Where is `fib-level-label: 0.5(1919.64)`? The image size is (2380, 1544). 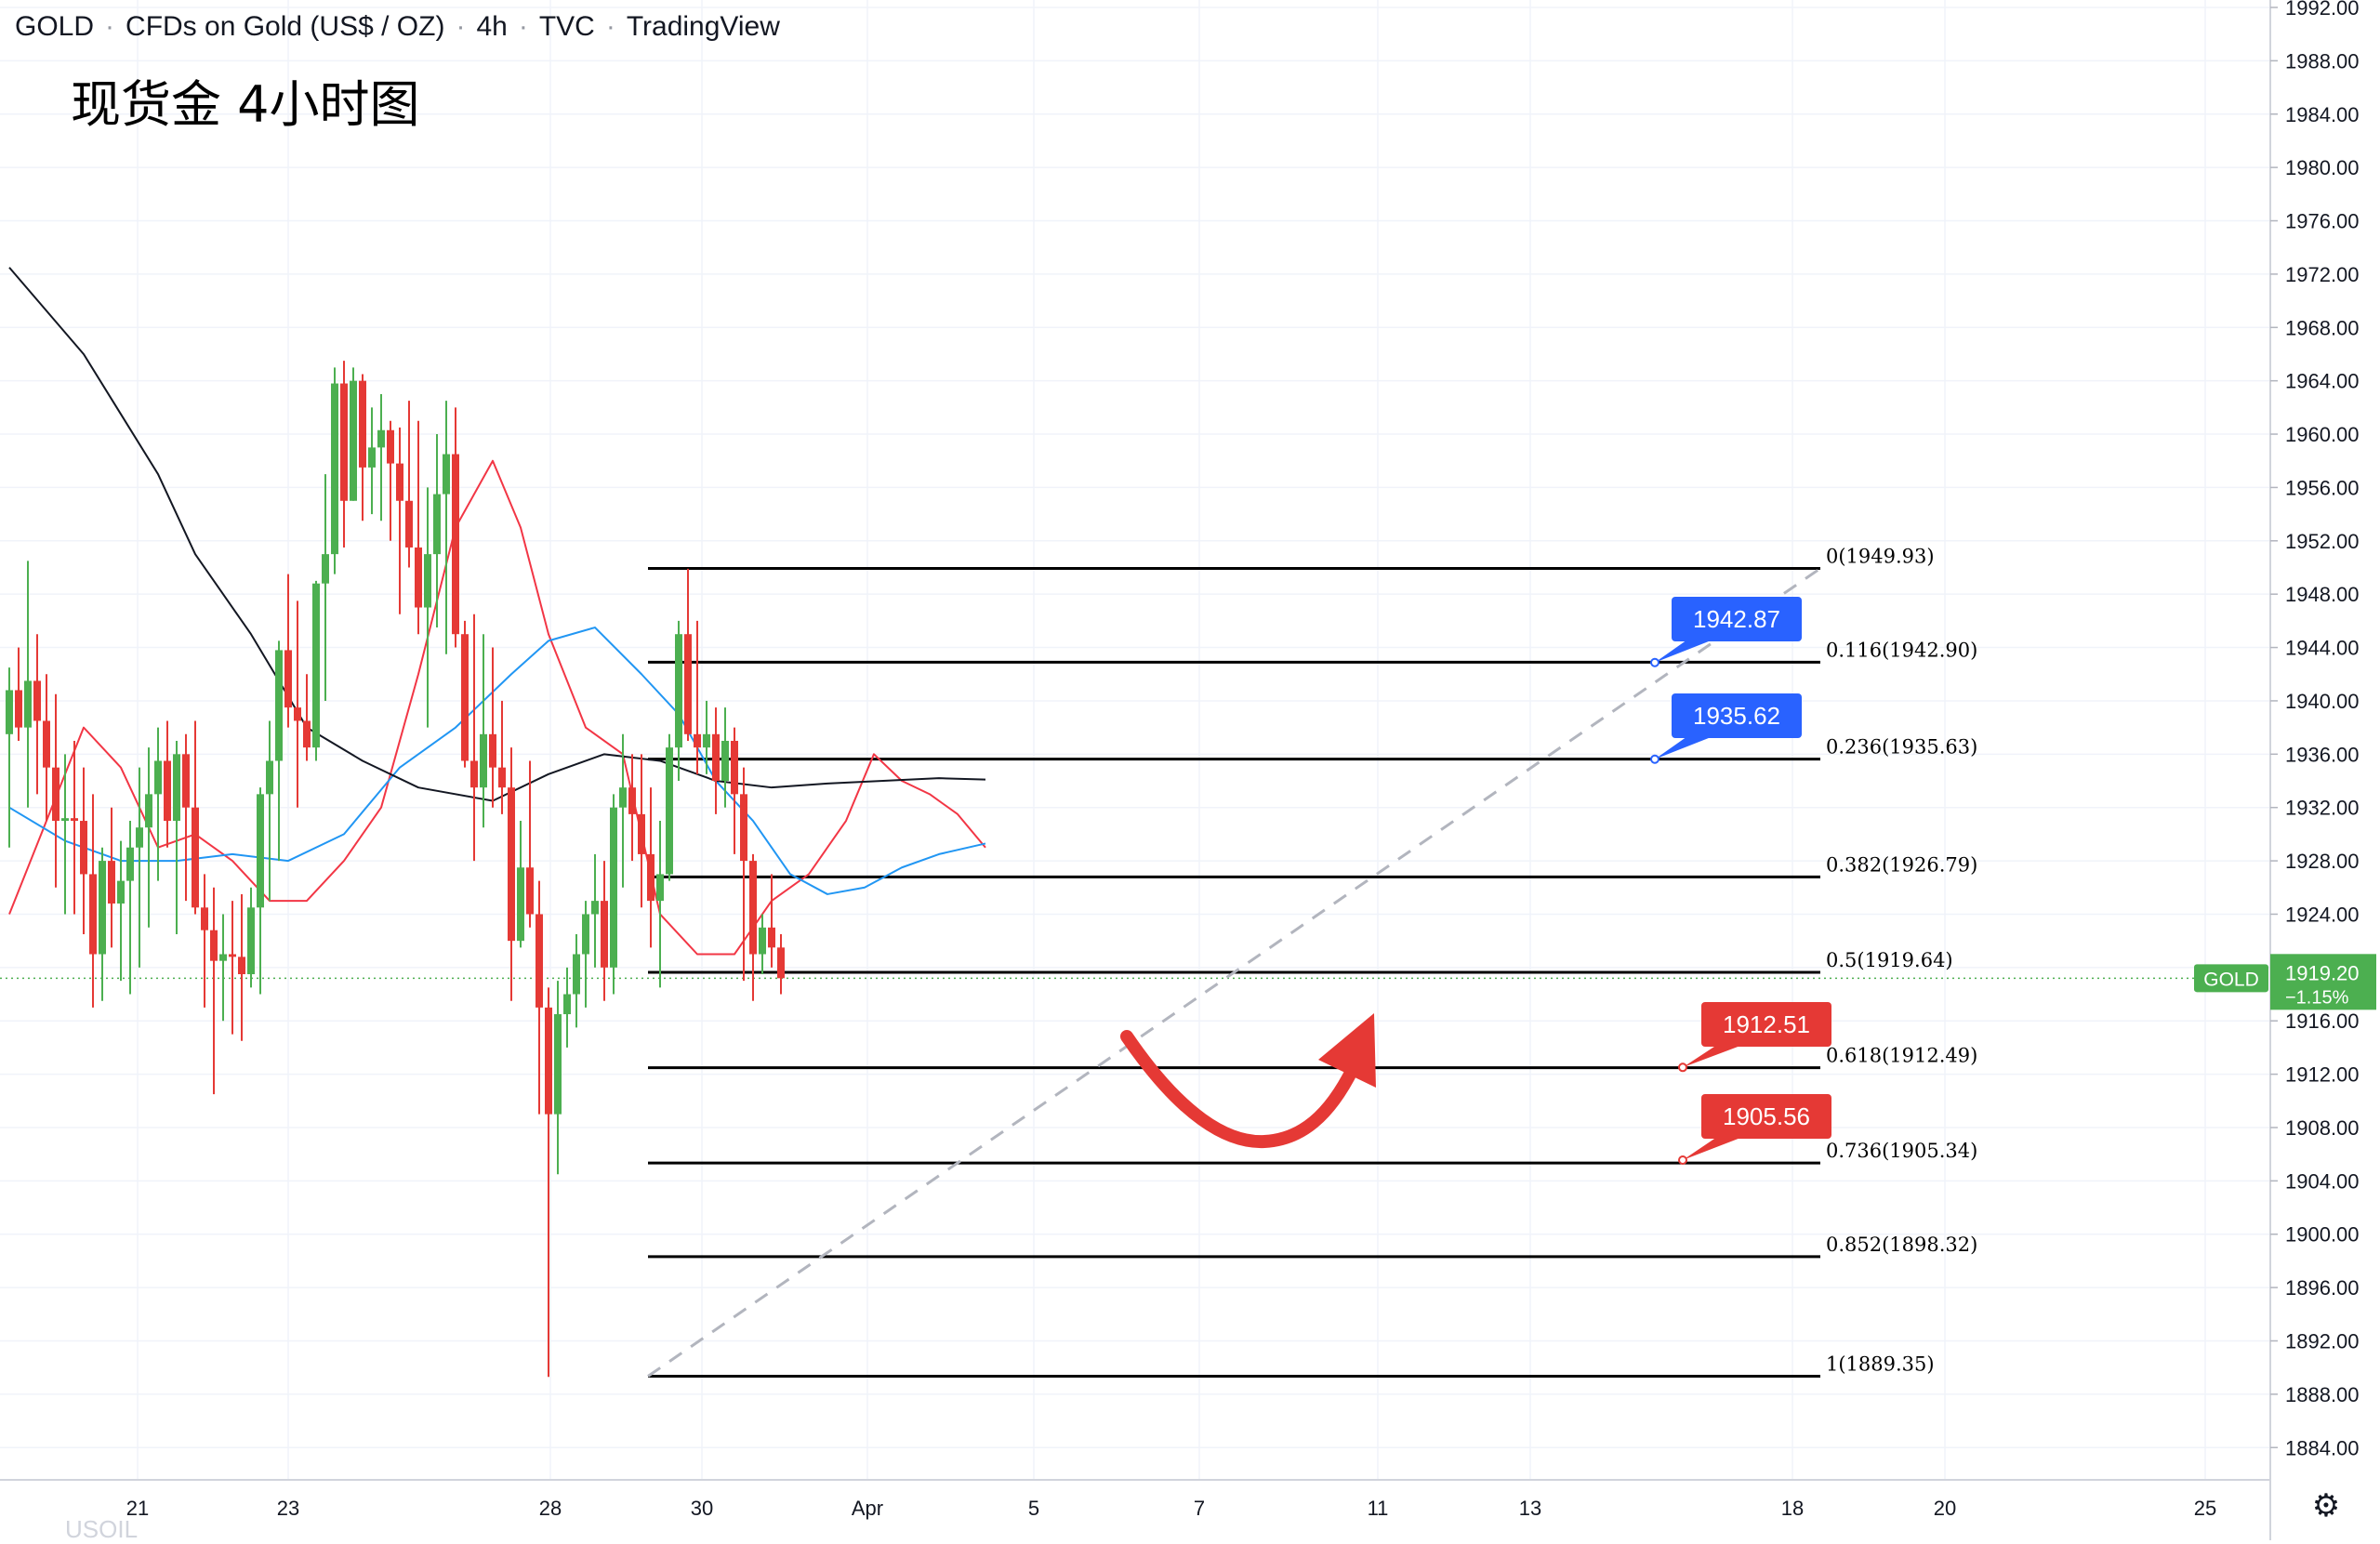 fib-level-label: 0.5(1919.64) is located at coordinates (1889, 960).